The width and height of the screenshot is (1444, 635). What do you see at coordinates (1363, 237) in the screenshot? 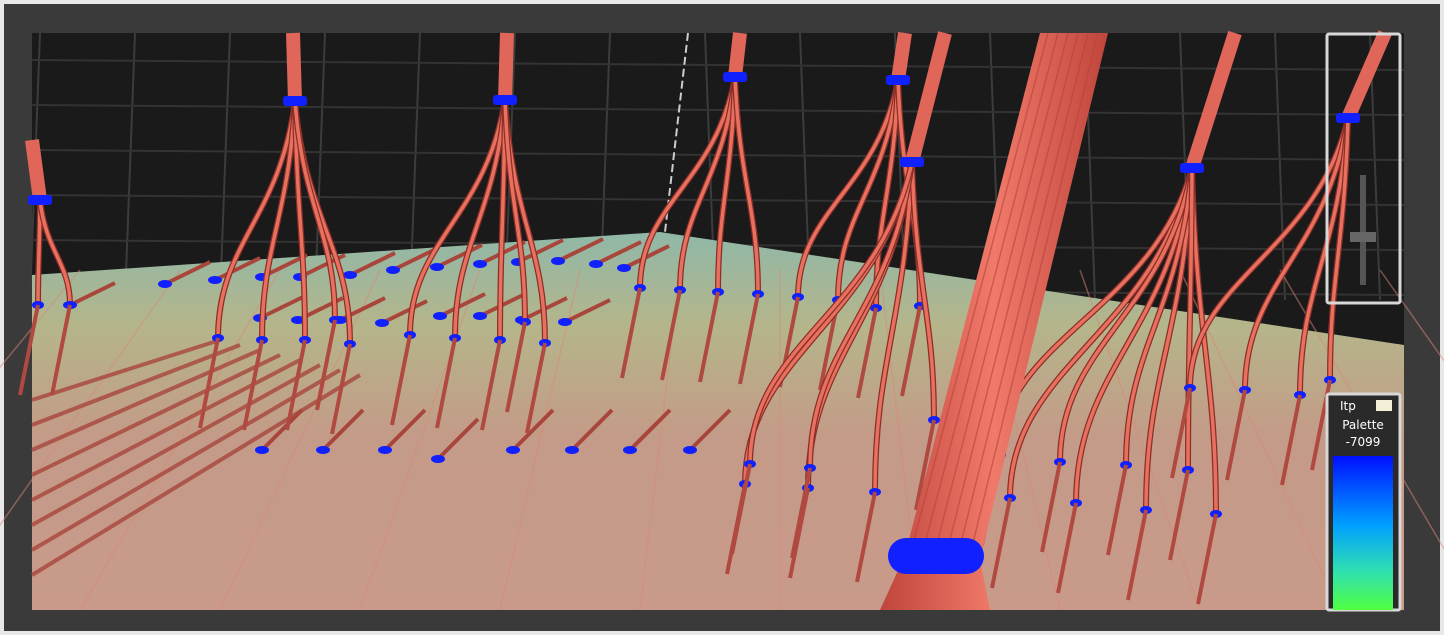
I see `slider-thumb` at bounding box center [1363, 237].